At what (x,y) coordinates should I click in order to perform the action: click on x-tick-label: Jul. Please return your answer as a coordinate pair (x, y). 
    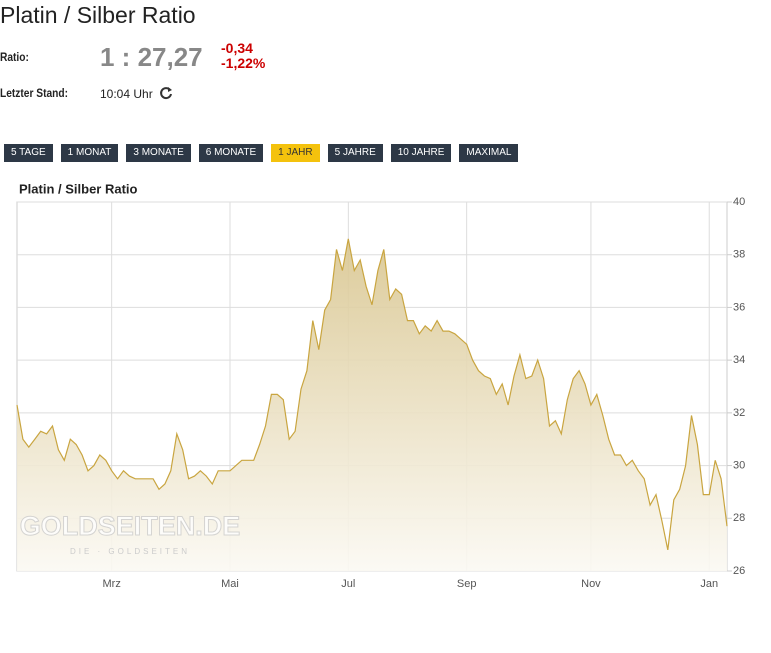
    Looking at the image, I should click on (348, 584).